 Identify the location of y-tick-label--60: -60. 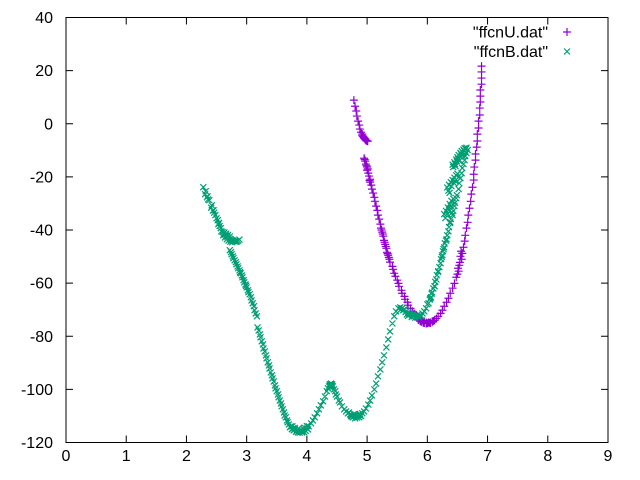
(41, 284).